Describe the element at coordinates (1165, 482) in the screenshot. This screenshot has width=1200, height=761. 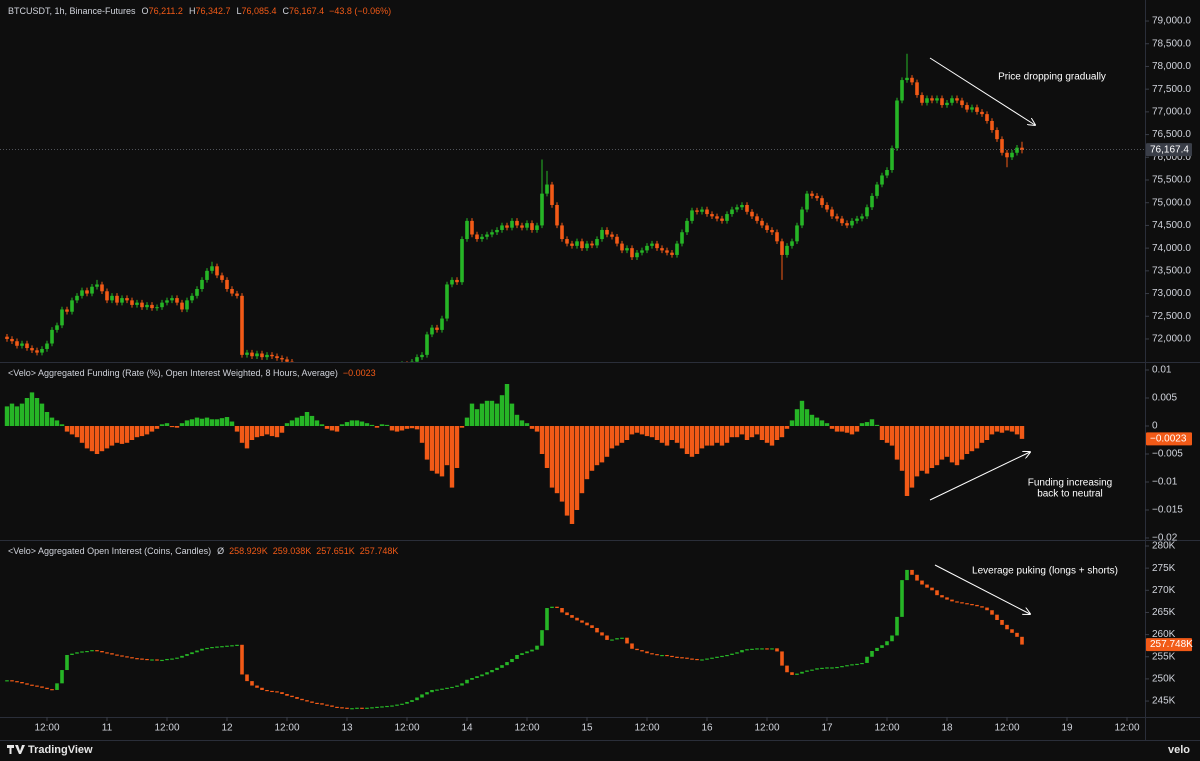
I see `y-tick-label: −0.01` at that location.